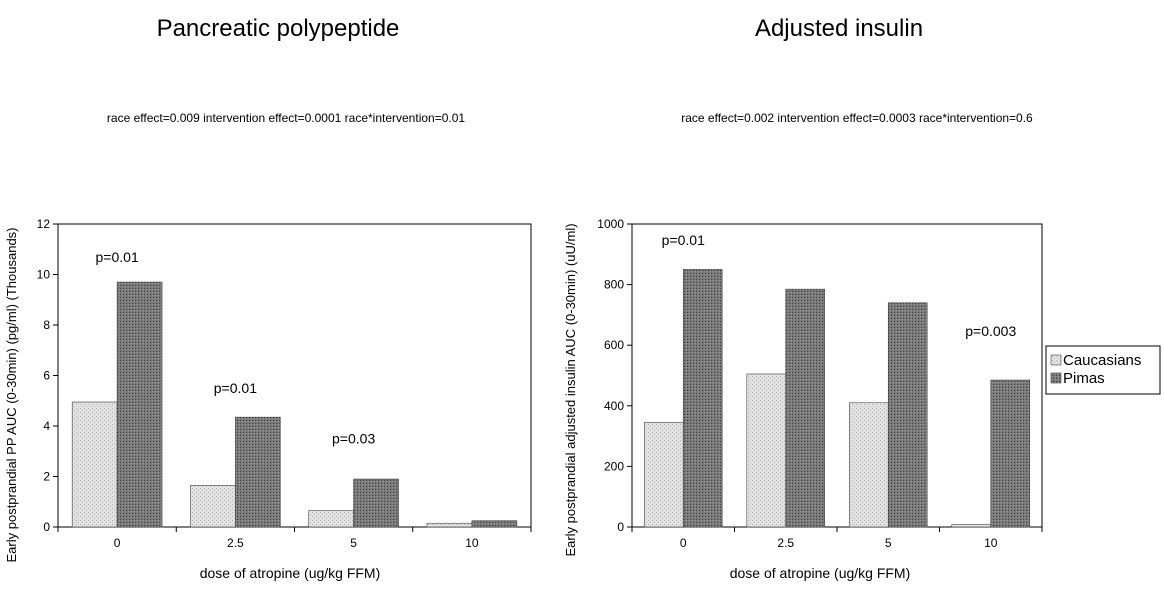 The width and height of the screenshot is (1164, 603). What do you see at coordinates (620, 527) in the screenshot?
I see `chart2-y-tick-label: 0` at bounding box center [620, 527].